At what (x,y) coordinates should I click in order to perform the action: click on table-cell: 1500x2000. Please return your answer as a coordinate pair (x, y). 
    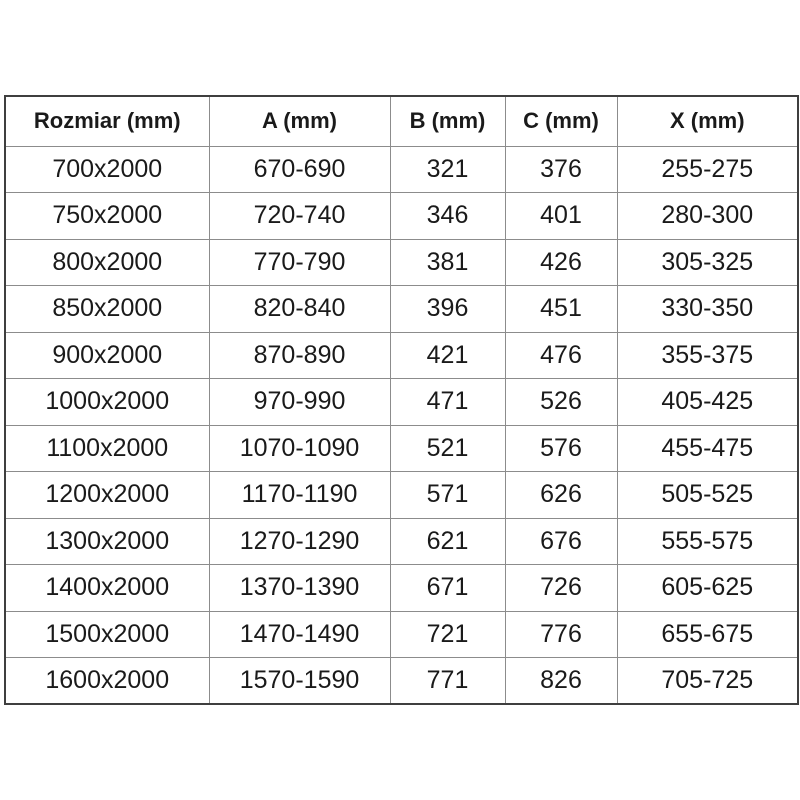
    Looking at the image, I should click on (107, 634).